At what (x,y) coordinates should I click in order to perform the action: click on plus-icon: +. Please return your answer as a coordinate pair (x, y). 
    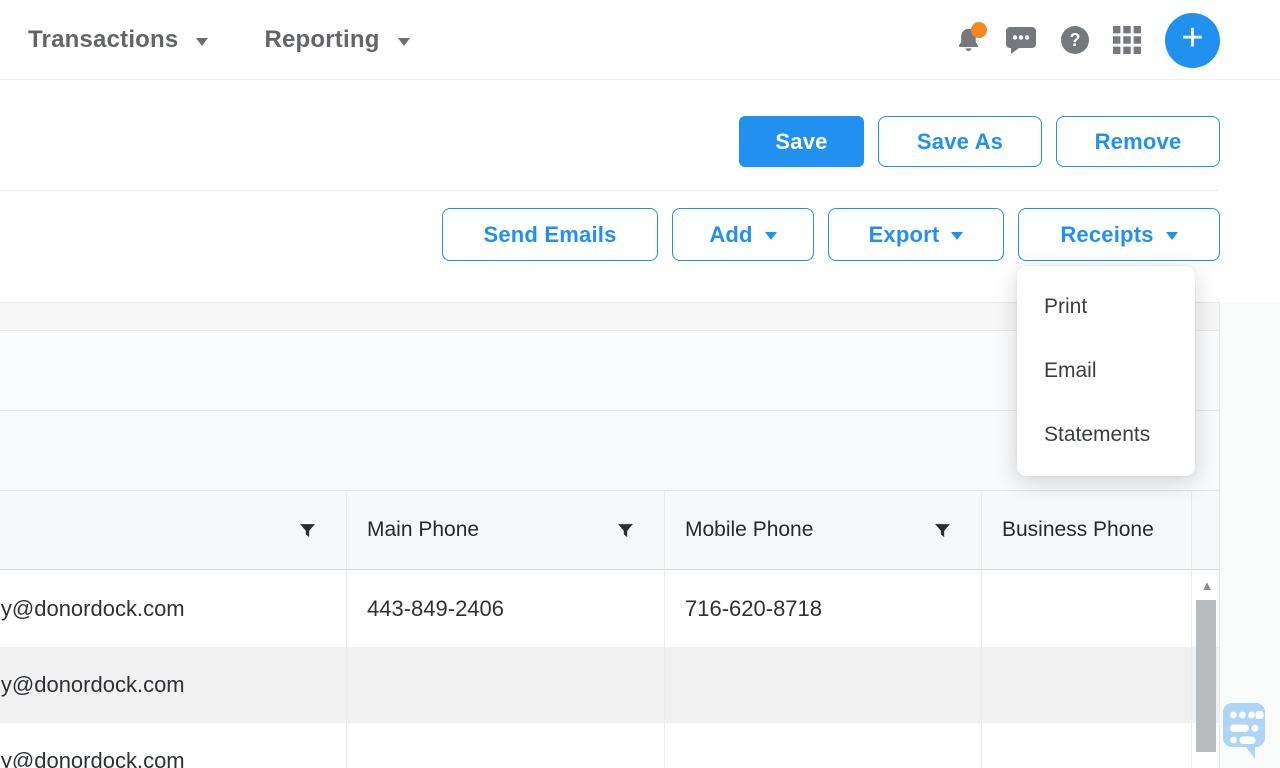
    Looking at the image, I should click on (1192, 40).